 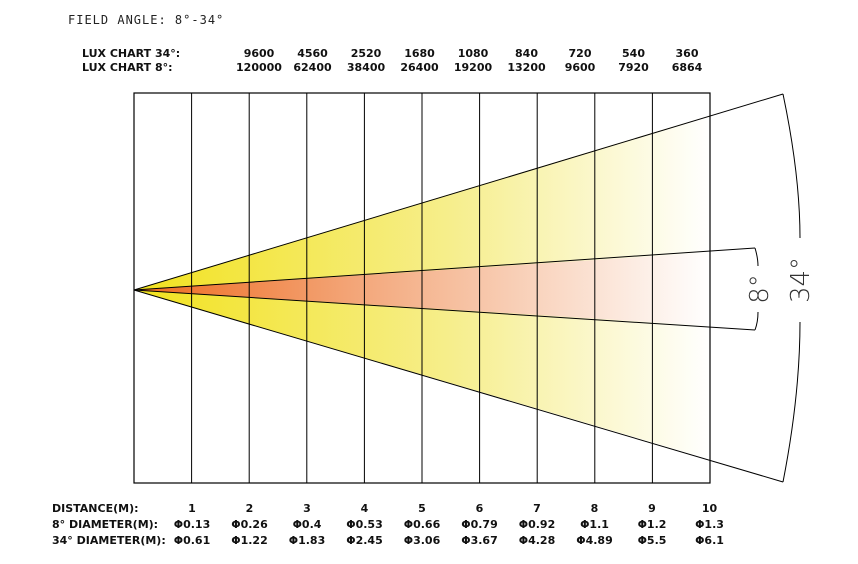 What do you see at coordinates (801, 280) in the screenshot?
I see `wide-angle-label: 34°` at bounding box center [801, 280].